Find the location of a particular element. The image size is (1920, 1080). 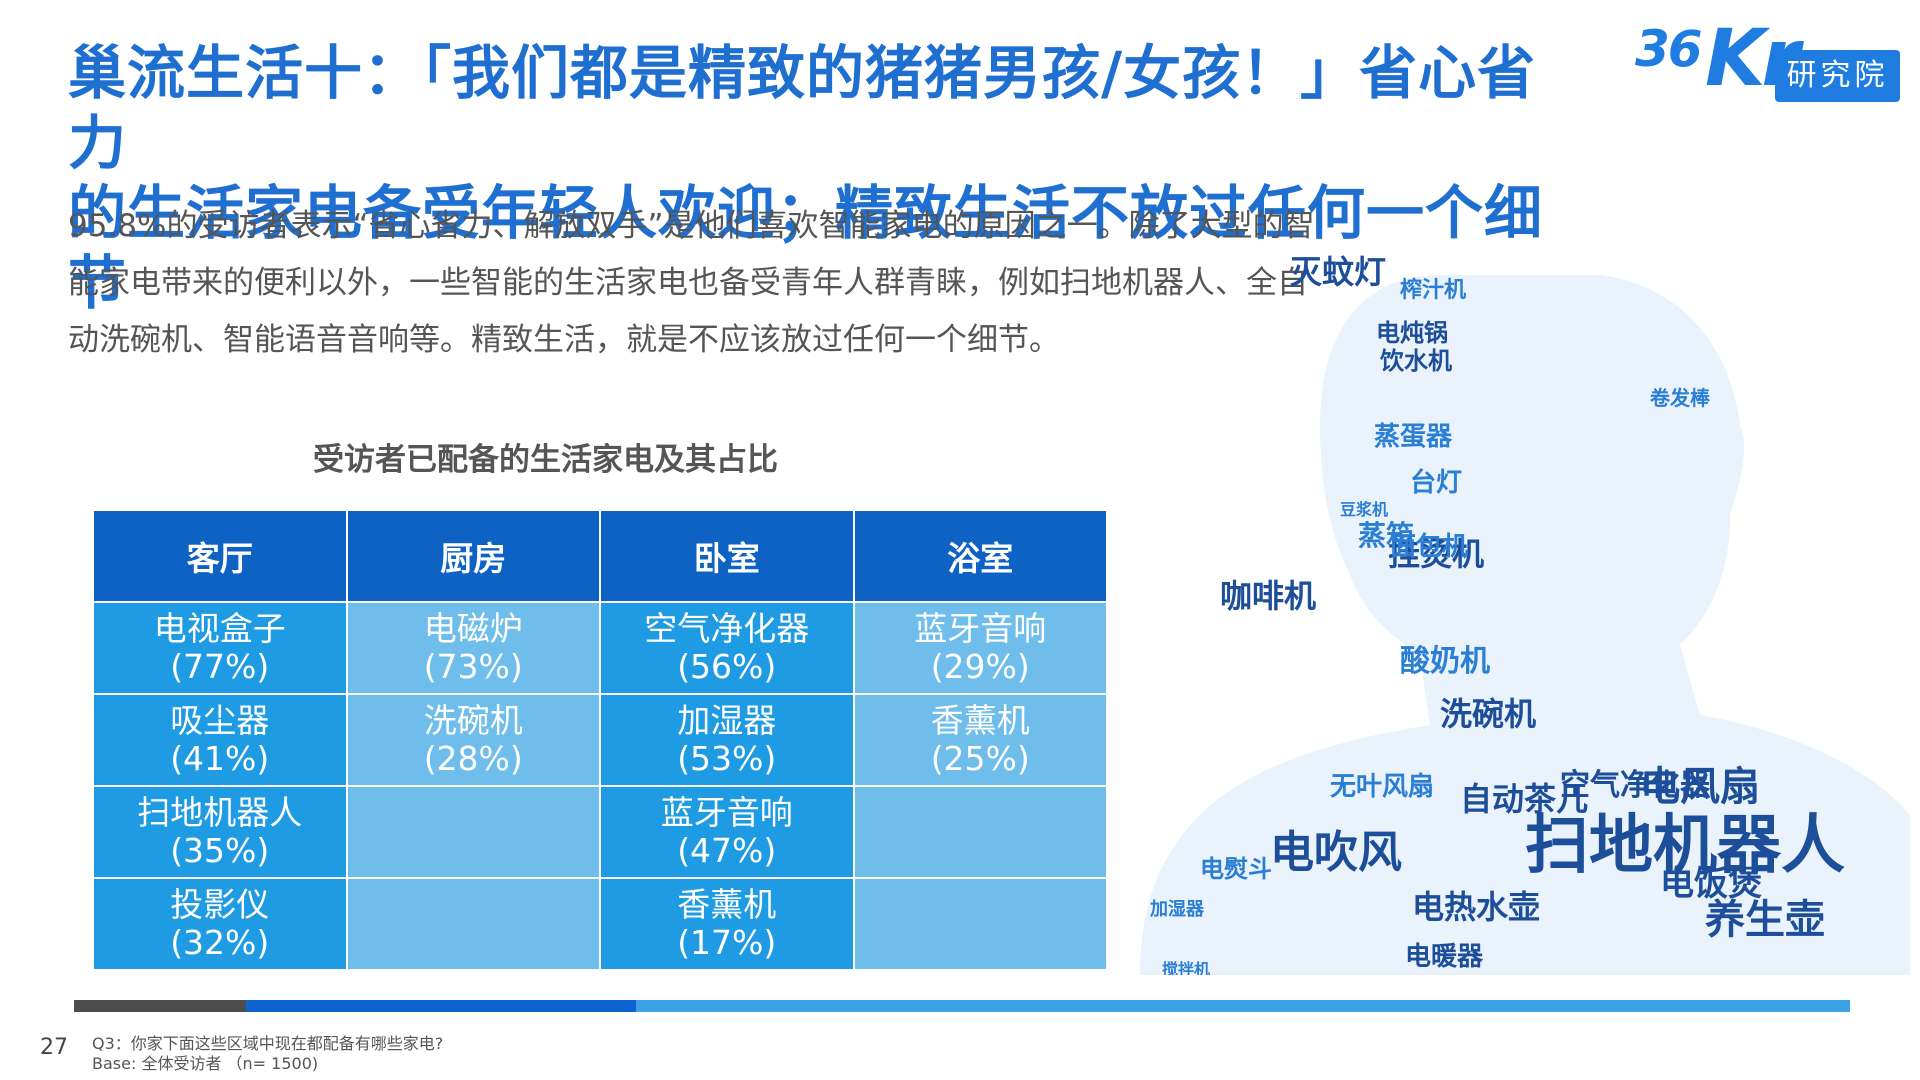

wordcloud-word: 面包机 is located at coordinates (1429, 546).